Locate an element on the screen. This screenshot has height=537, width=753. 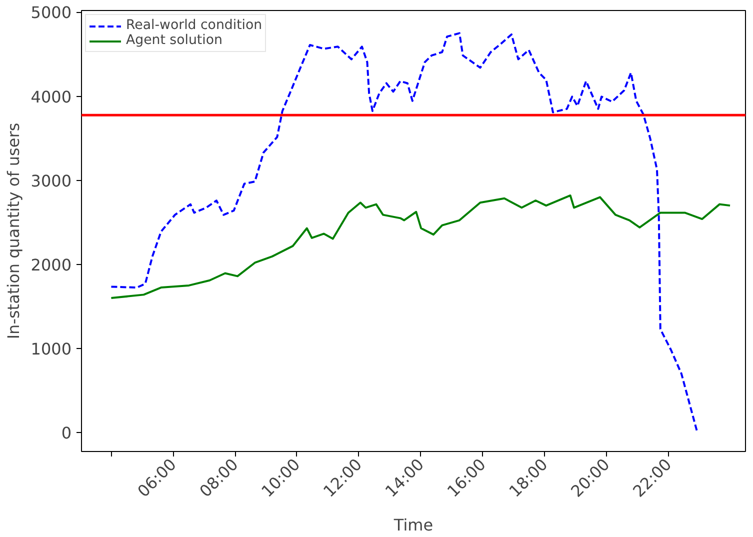
y-axis-title: In-station quantity of users is located at coordinates (13, 231).